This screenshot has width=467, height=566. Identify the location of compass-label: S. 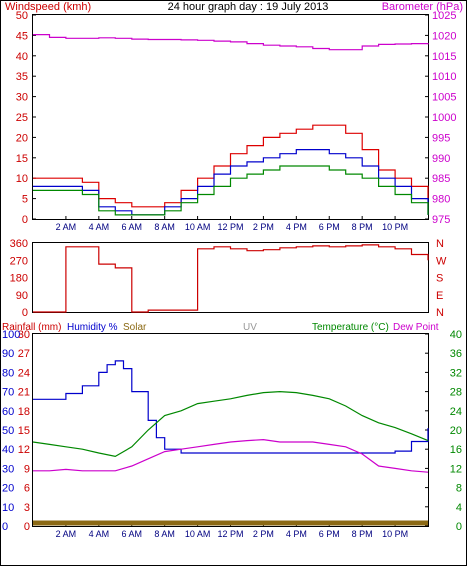
(439, 279).